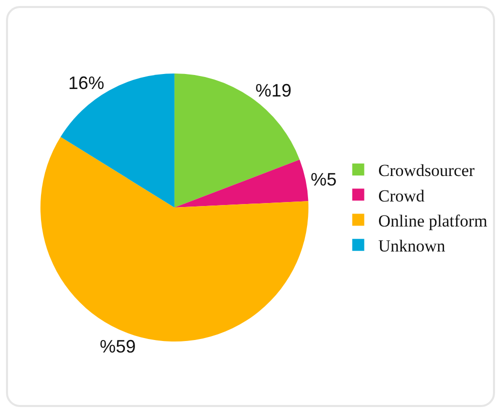 This screenshot has width=503, height=415. What do you see at coordinates (426, 170) in the screenshot?
I see `legend-label: Crowdsourcer` at bounding box center [426, 170].